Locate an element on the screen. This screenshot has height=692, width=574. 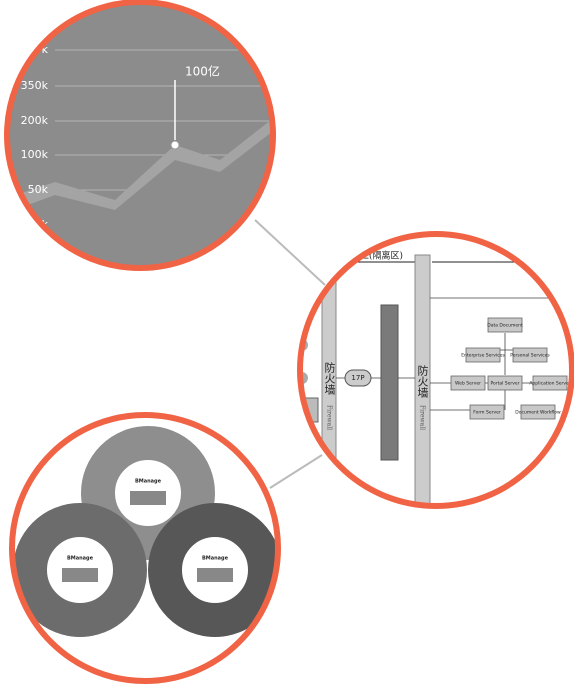
y-tick-label: 50k is located at coordinates (38, 189).